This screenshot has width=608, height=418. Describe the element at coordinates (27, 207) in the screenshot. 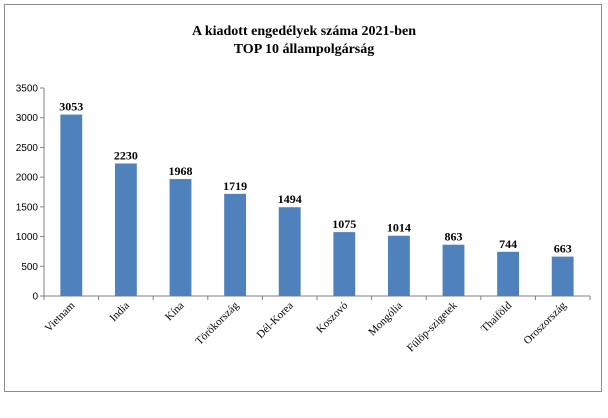

I see `y-tick-label: 1500` at that location.